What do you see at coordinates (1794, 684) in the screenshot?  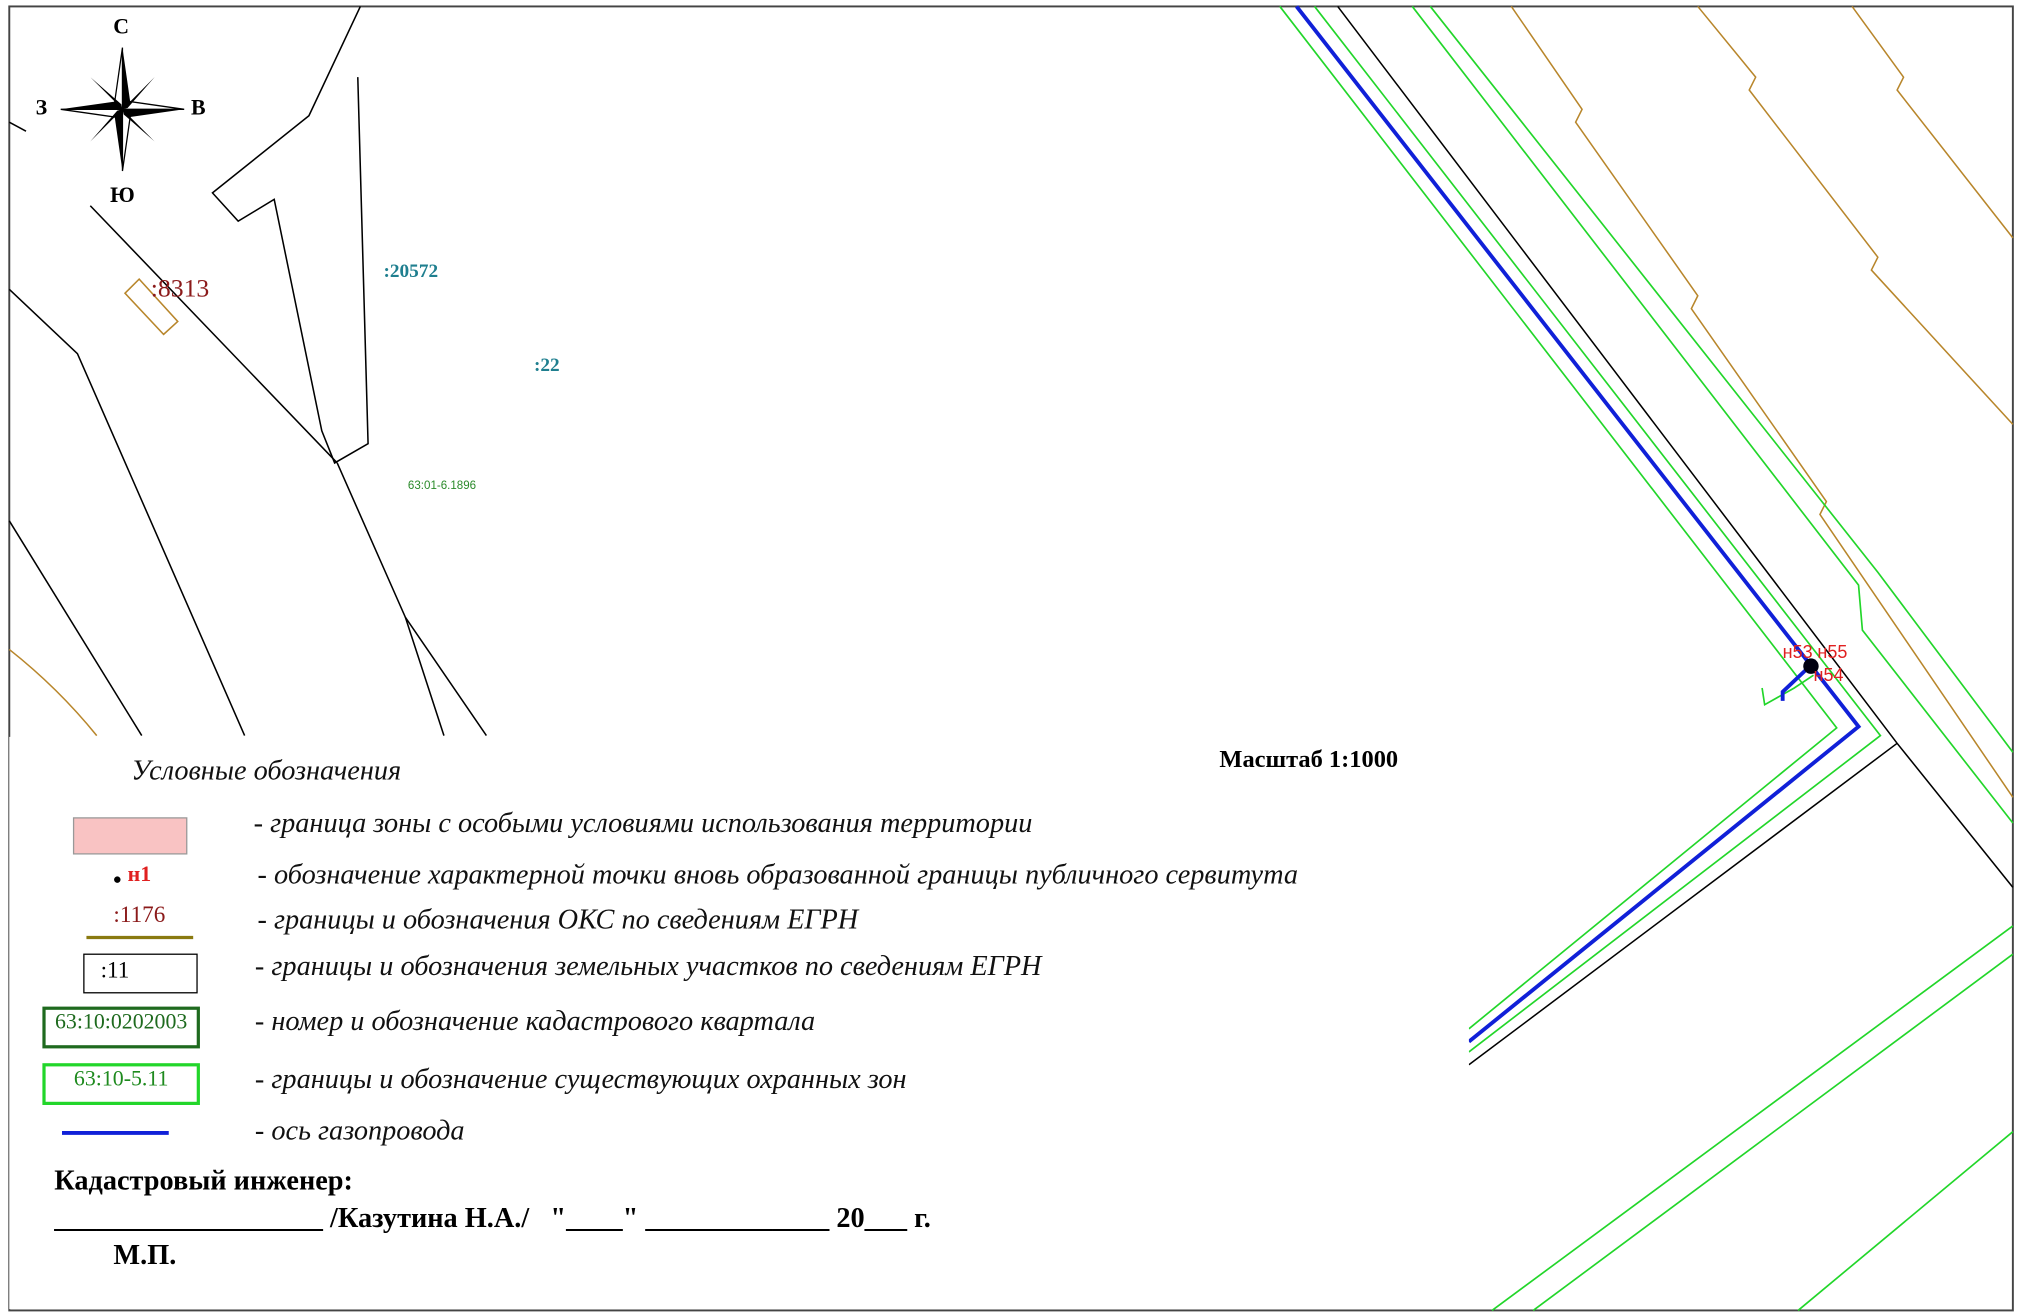 I see `gas-pipeline-branch` at bounding box center [1794, 684].